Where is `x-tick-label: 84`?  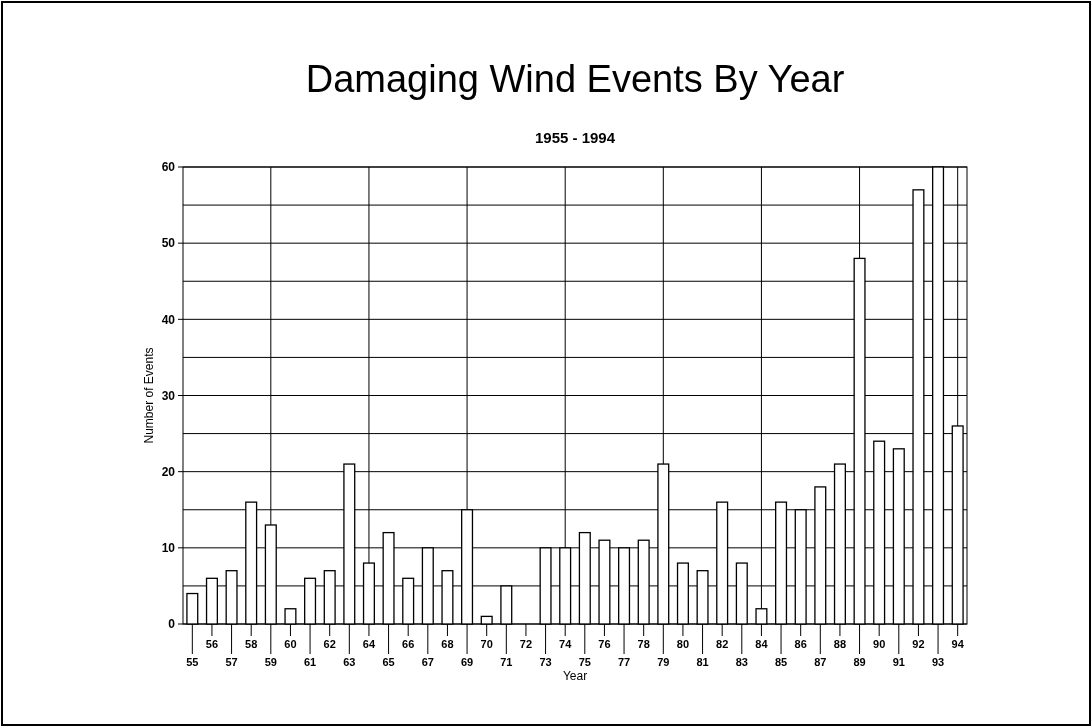
x-tick-label: 84 is located at coordinates (762, 644).